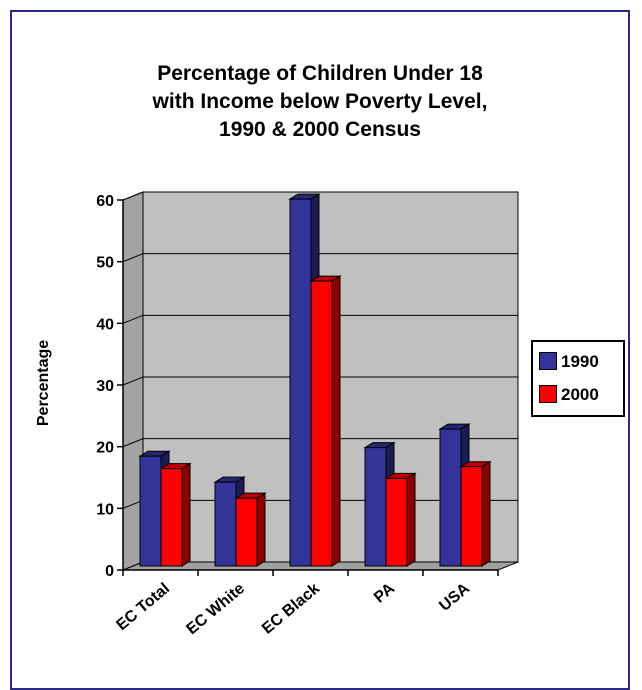  I want to click on chart-title-line-2: with Income below Poverty Level,, so click(320, 101).